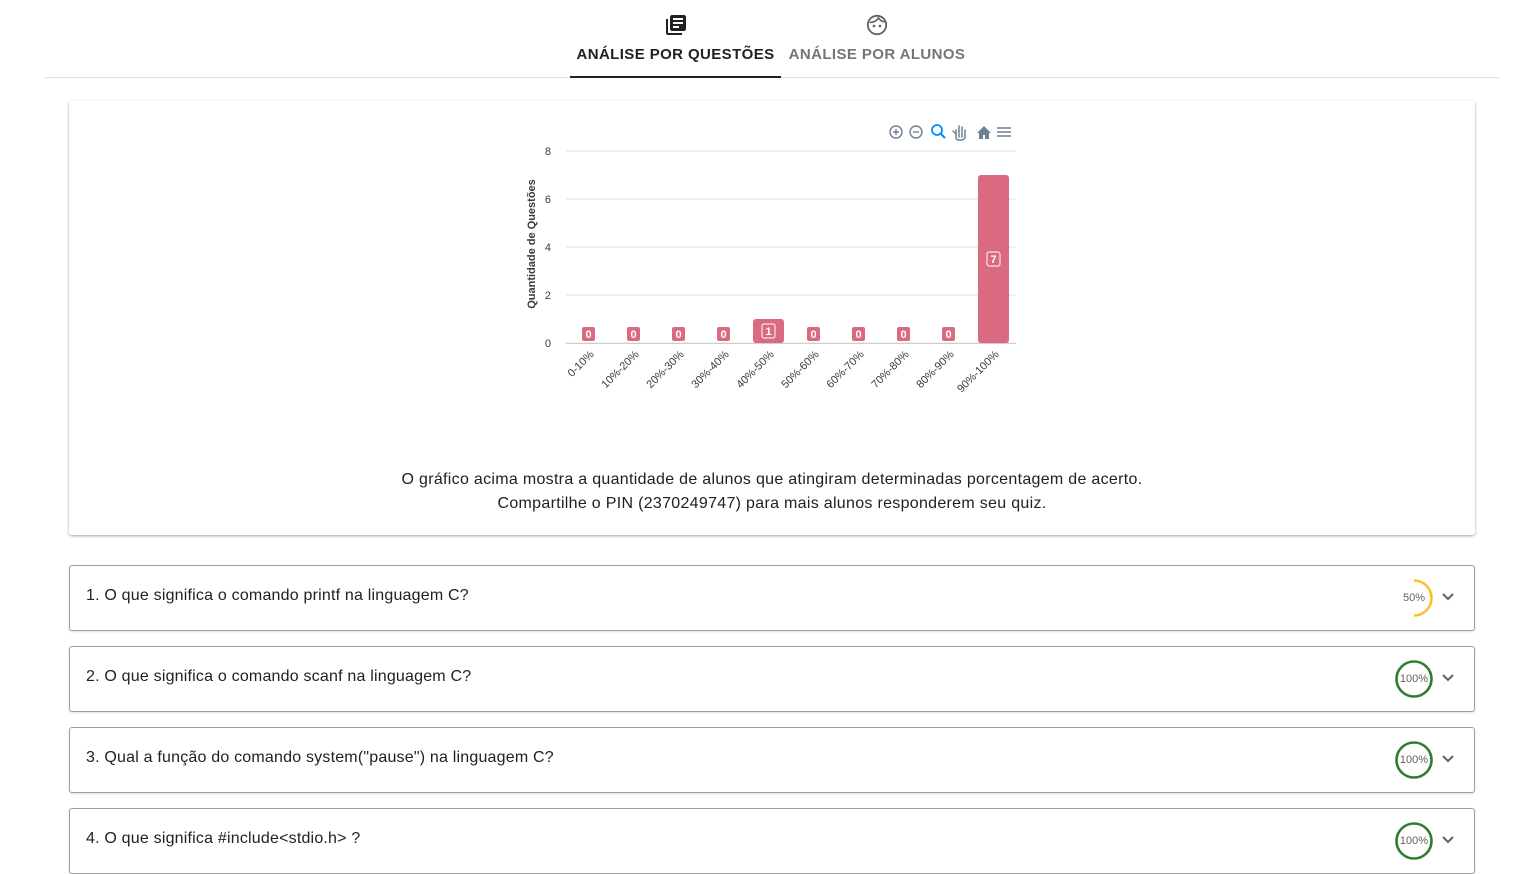 The image size is (1519, 874). What do you see at coordinates (665, 369) in the screenshot?
I see `x-tick-label: 20%-30%` at bounding box center [665, 369].